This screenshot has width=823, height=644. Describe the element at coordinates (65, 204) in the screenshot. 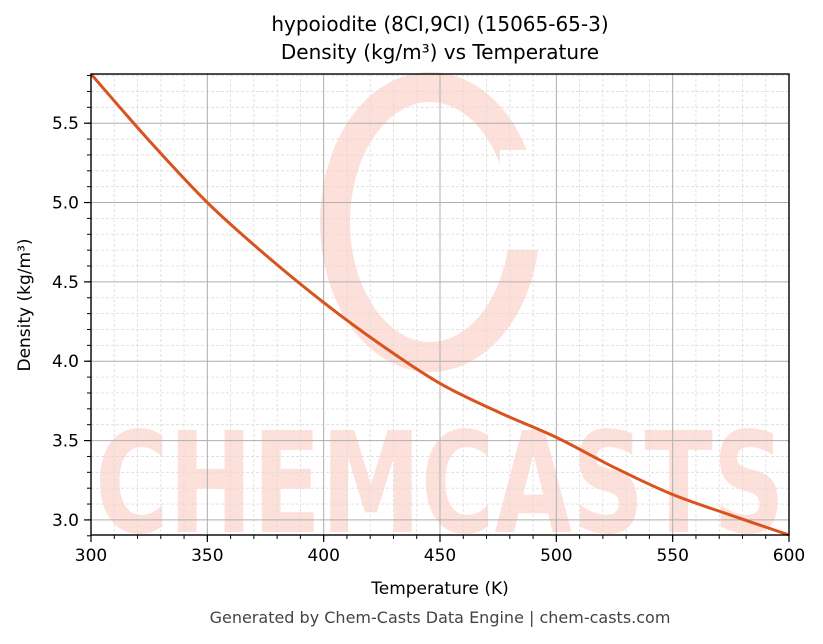

I see `y-tick-label: 5.0` at that location.